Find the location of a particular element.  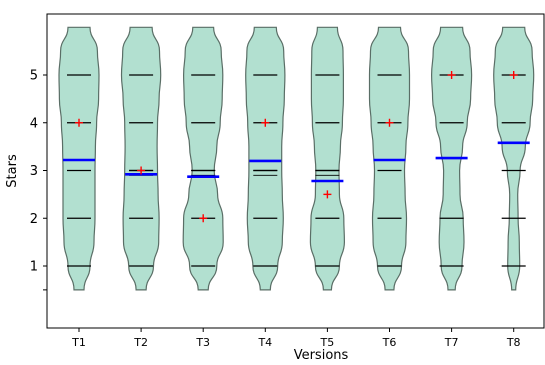

x-tick-label-T8: T8 is located at coordinates (513, 342).